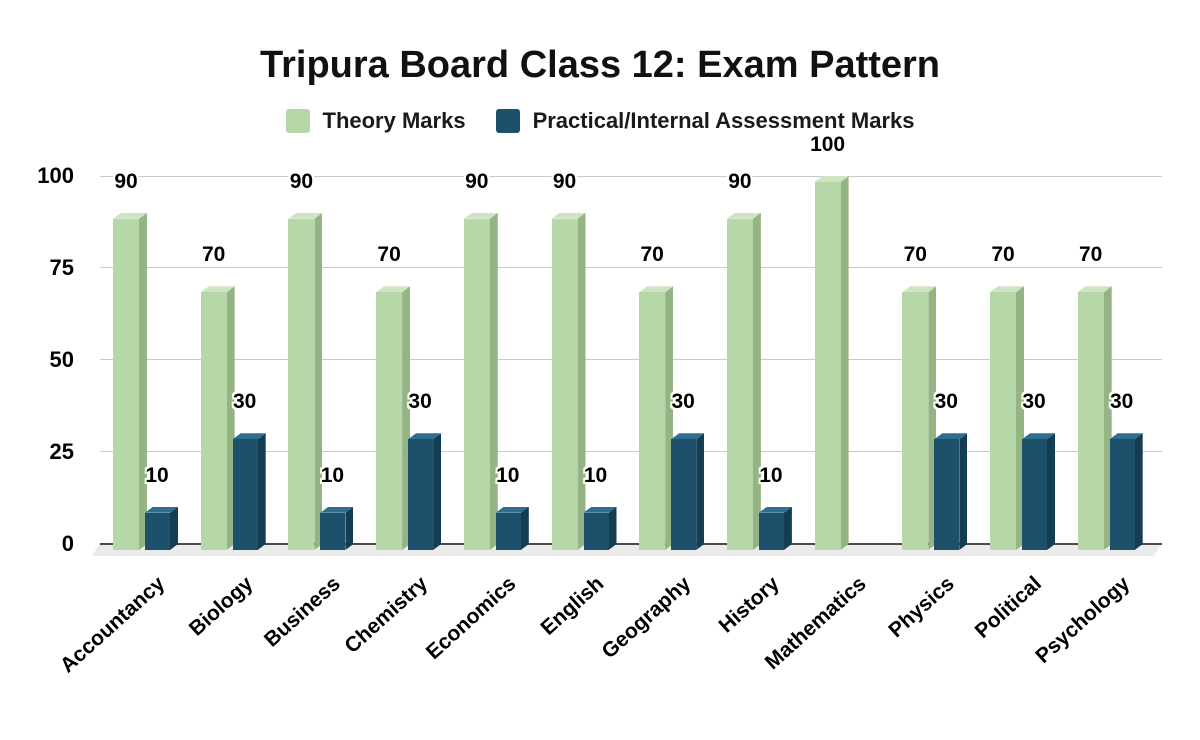 The height and width of the screenshot is (740, 1200). Describe the element at coordinates (214, 255) in the screenshot. I see `value-label-theory-biology: 70` at that location.